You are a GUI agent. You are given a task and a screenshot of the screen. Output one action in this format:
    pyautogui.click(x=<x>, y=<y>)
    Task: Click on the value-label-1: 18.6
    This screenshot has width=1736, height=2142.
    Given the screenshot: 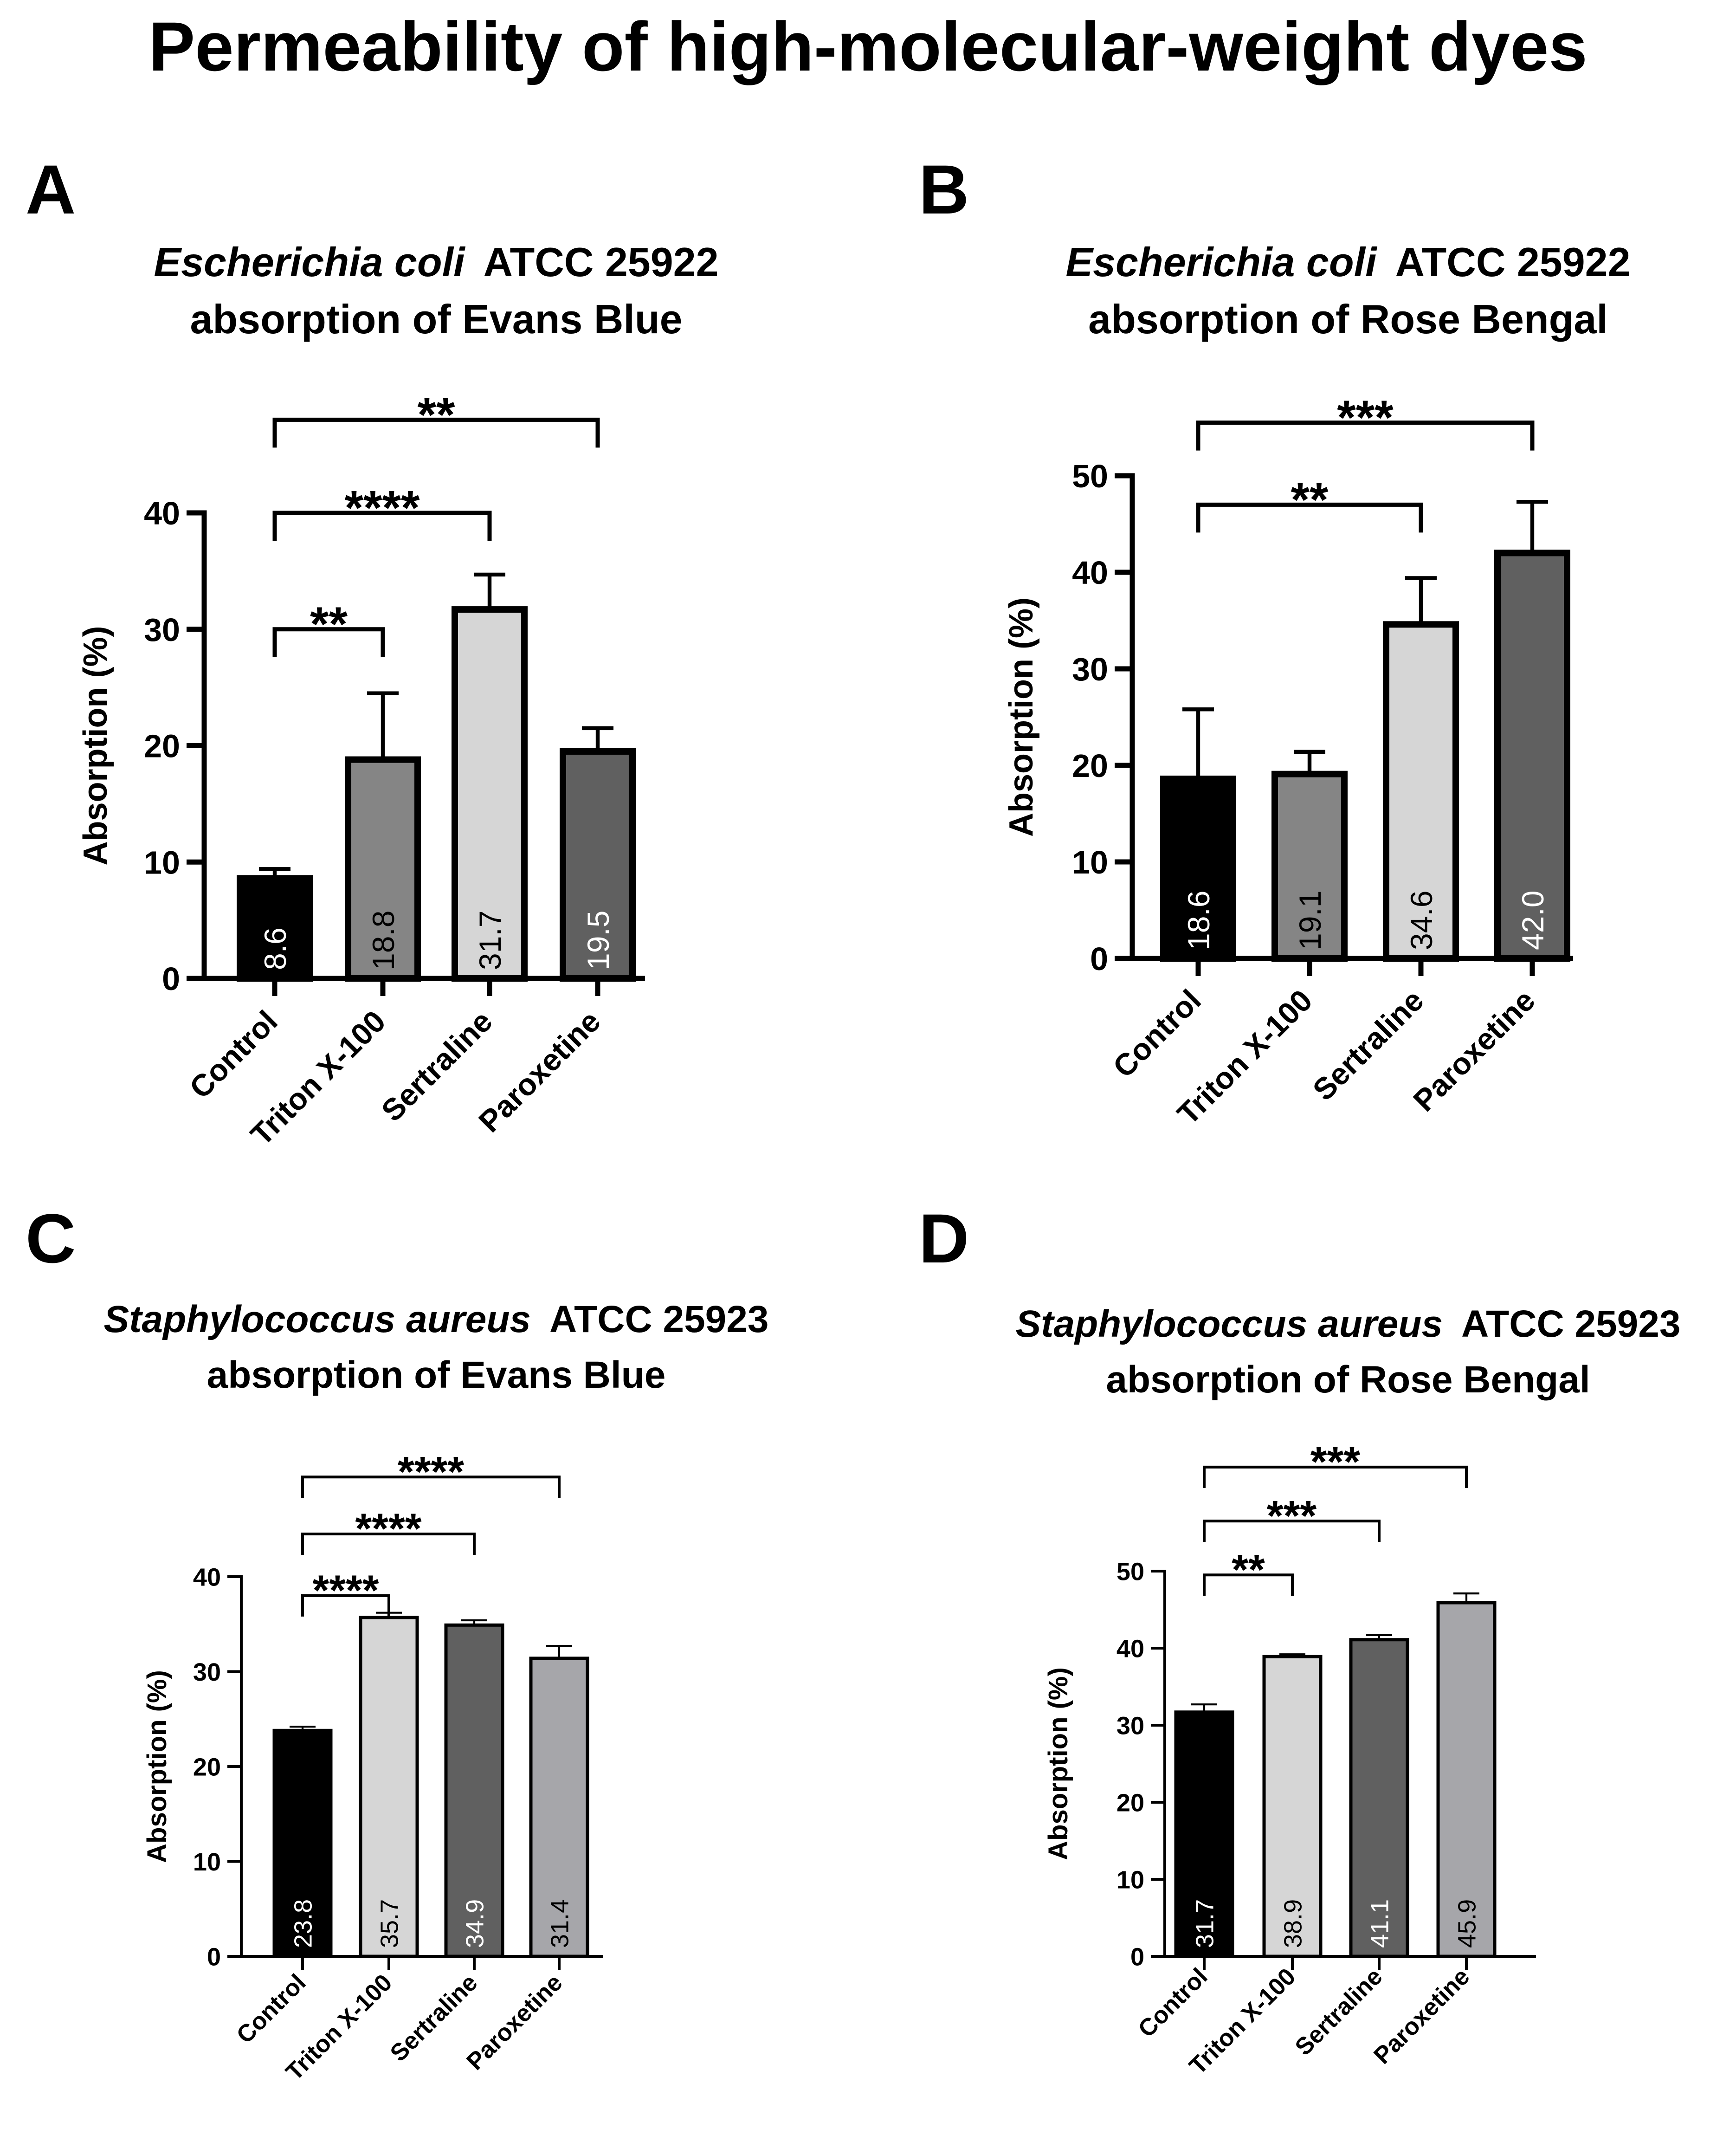 What is the action you would take?
    pyautogui.click(x=1198, y=920)
    